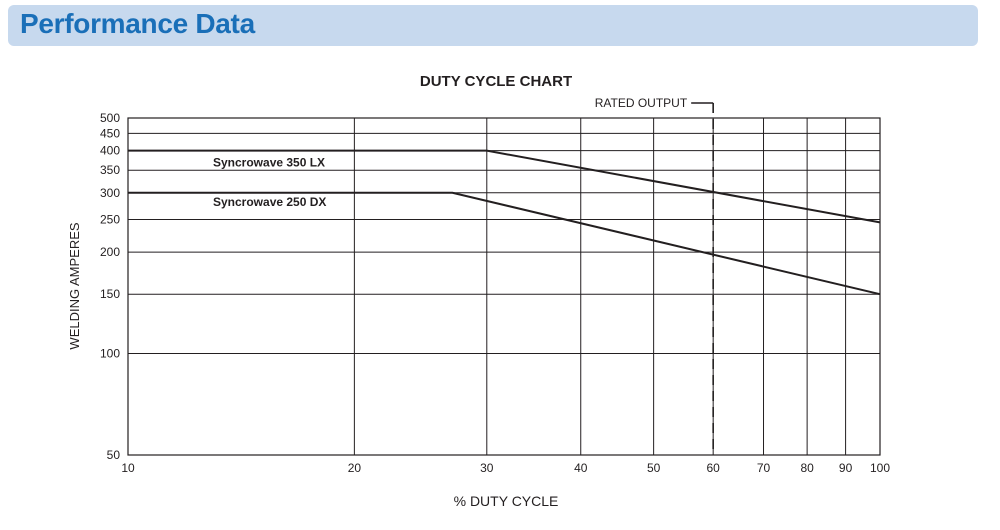  I want to click on y-tick-label: 350, so click(110, 170).